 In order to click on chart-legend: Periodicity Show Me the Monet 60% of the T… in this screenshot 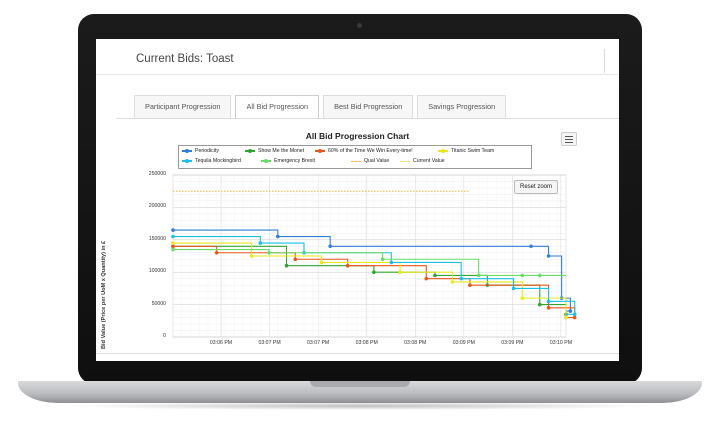, I will do `click(355, 157)`.